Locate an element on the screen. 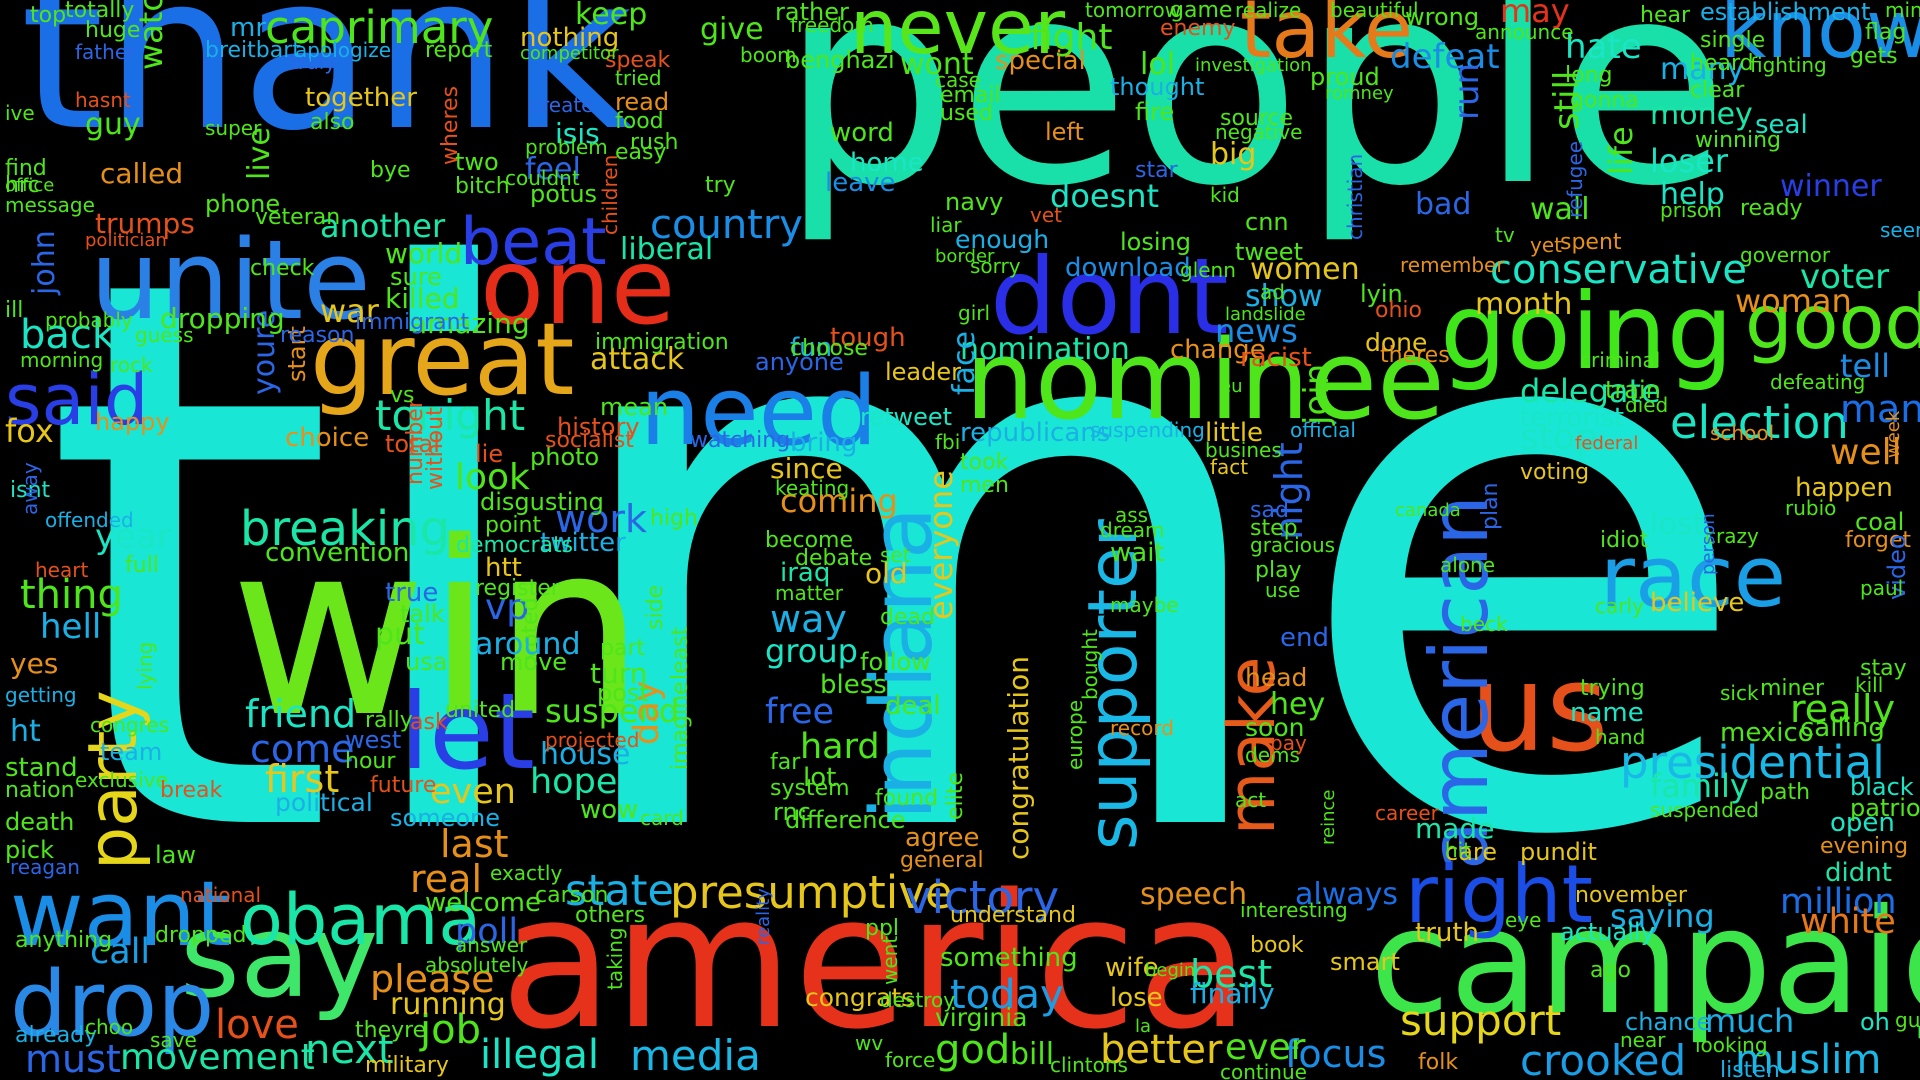 Image resolution: width=1920 pixels, height=1080 pixels. word-debate: debate is located at coordinates (834, 558).